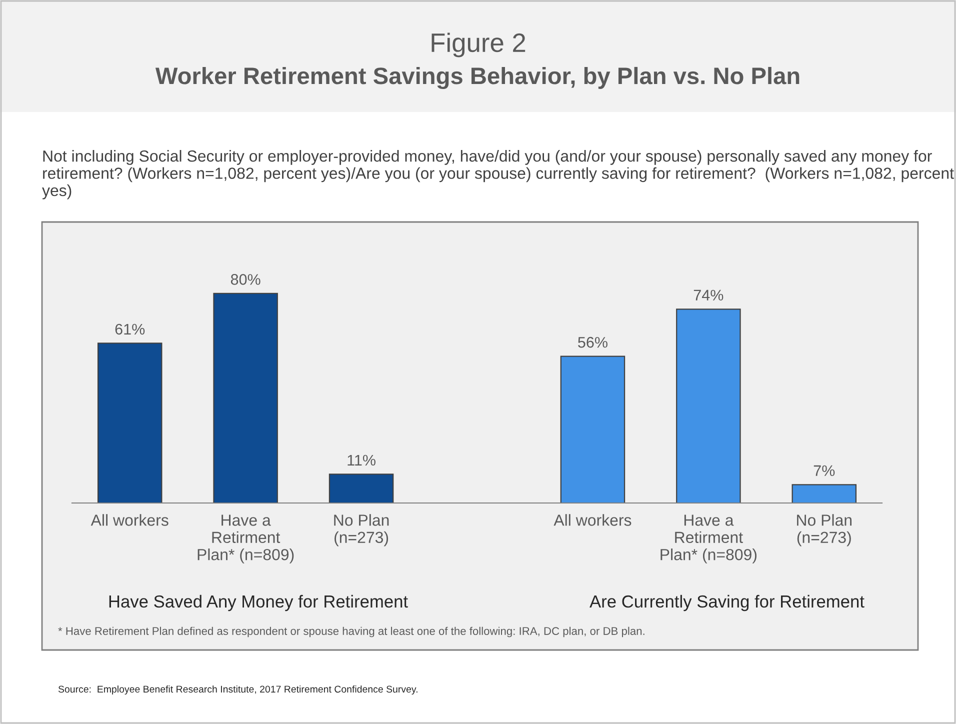 Image resolution: width=956 pixels, height=724 pixels. I want to click on text: Not including Social Security or employer-provided money, have/did you (and/or your spouse) personally saved any money for retirement? (Workers n=1,082, percent yes)/Are you (or your spouse) currently saving for retirement? (Workers n=1,082, percent yes), so click(498, 175).